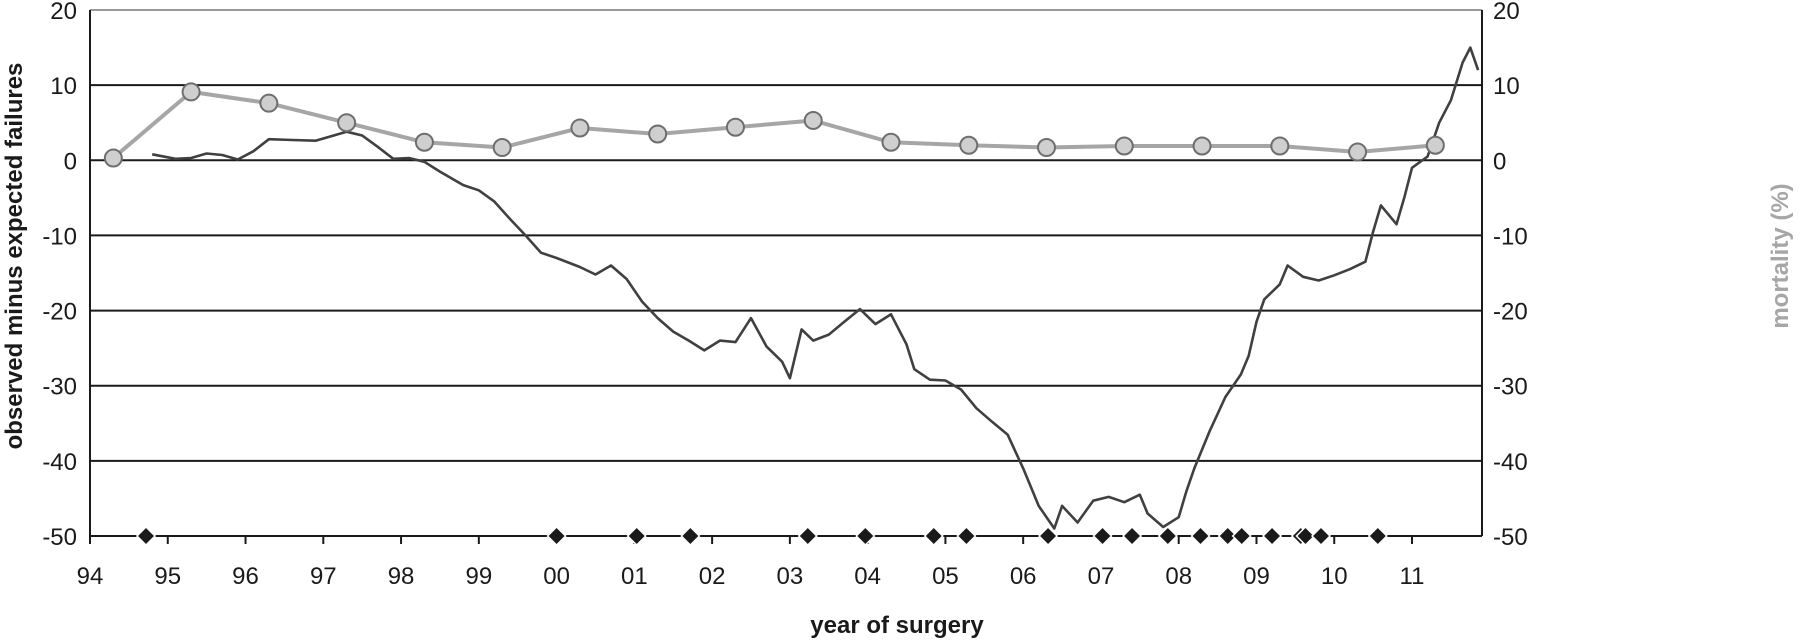 Image resolution: width=1800 pixels, height=644 pixels. What do you see at coordinates (1510, 462) in the screenshot?
I see `y-tick-label-right: -40` at bounding box center [1510, 462].